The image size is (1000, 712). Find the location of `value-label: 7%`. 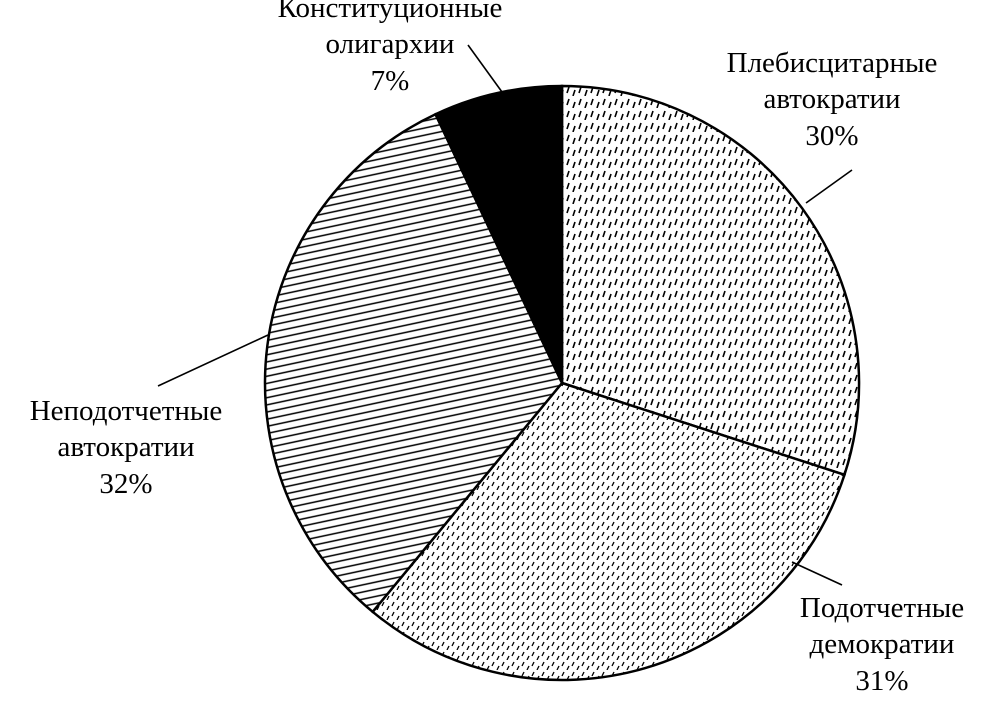

value-label: 7% is located at coordinates (390, 81).